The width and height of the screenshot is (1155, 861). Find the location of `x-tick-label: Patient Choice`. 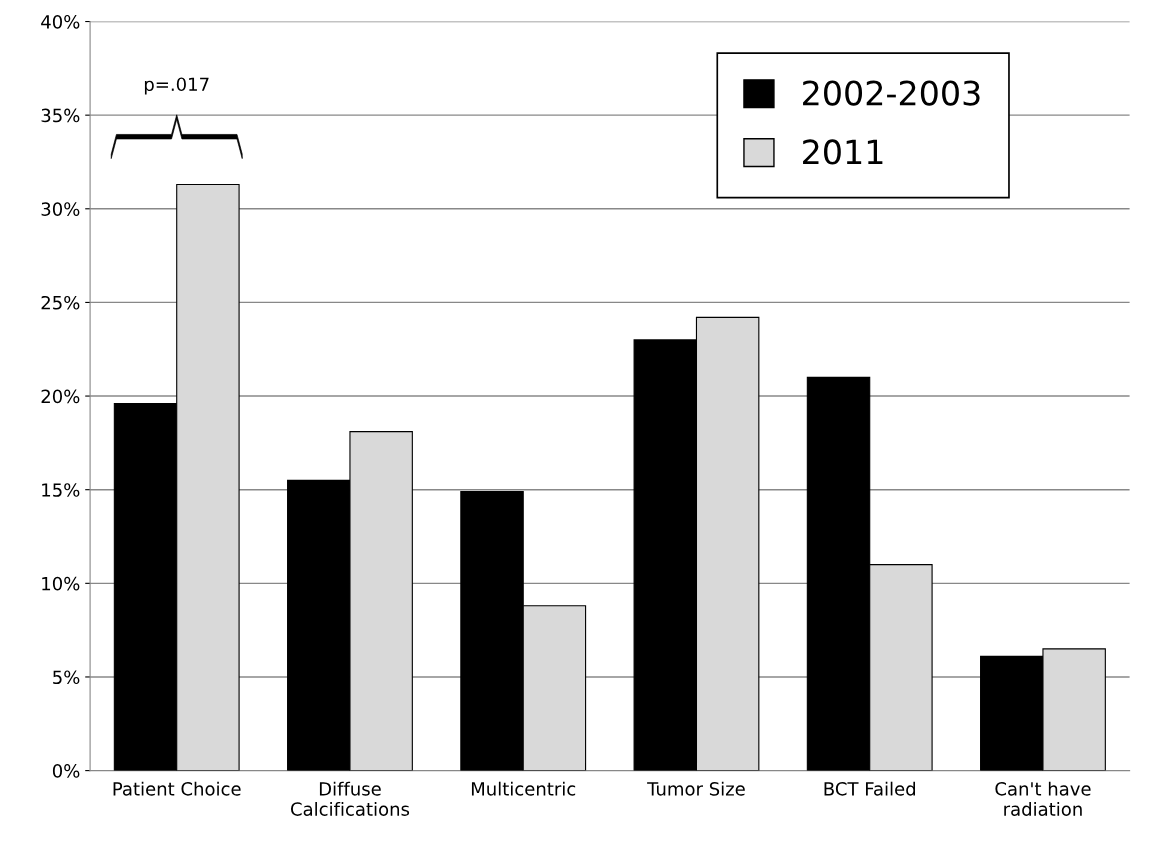

x-tick-label: Patient Choice is located at coordinates (177, 788).